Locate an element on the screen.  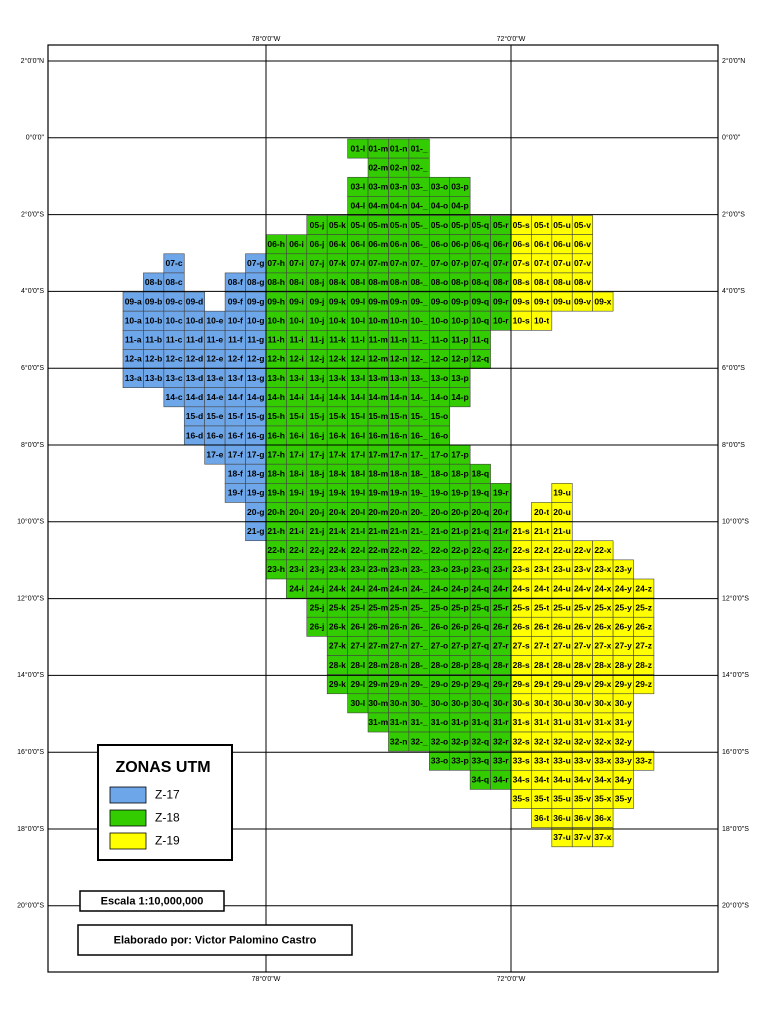
cell-label: 16-l is located at coordinates (358, 435).